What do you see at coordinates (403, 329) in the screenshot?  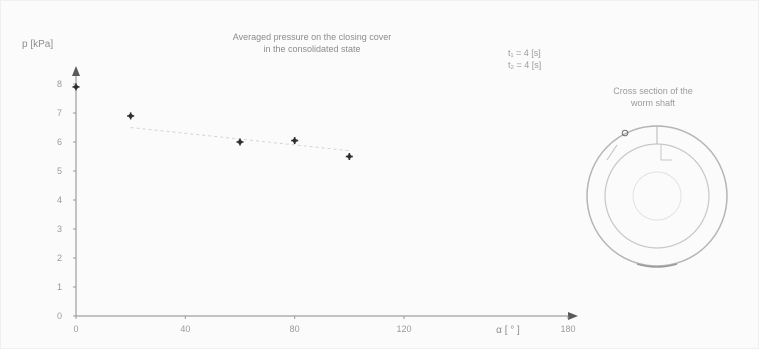 I see `x-tick-label: 120` at bounding box center [403, 329].